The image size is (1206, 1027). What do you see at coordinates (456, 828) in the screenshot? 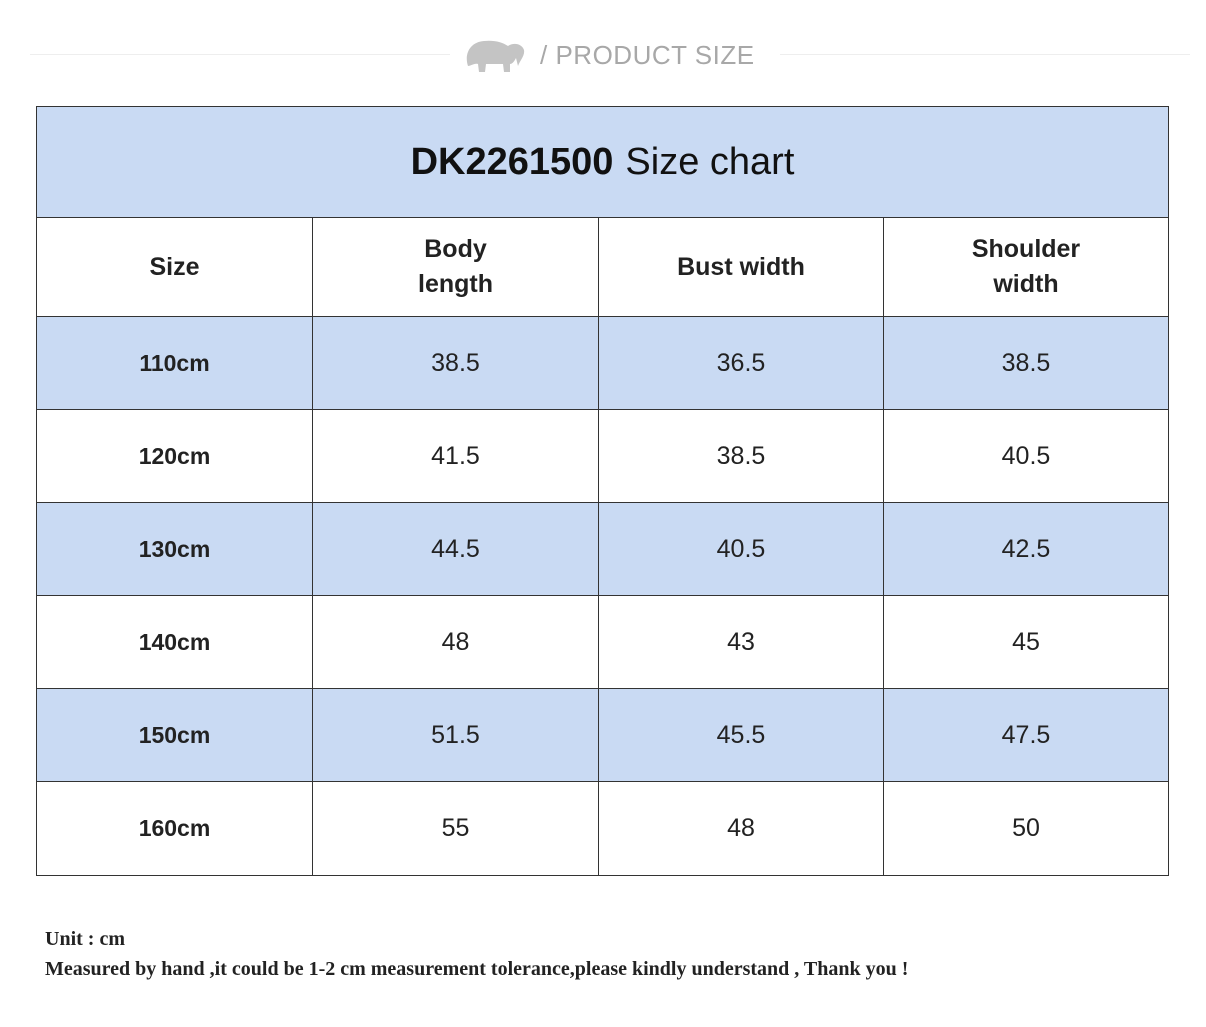
I see `value-cell: 55` at bounding box center [456, 828].